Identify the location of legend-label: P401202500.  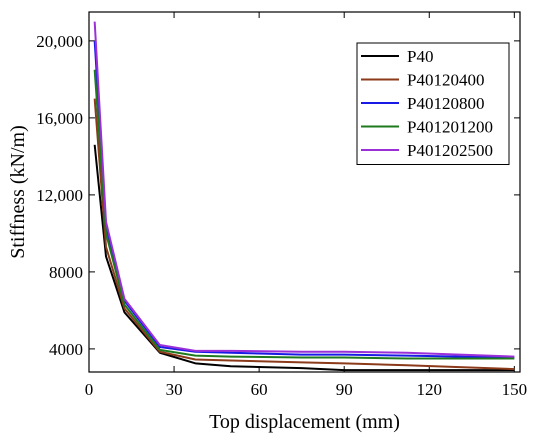
(450, 150).